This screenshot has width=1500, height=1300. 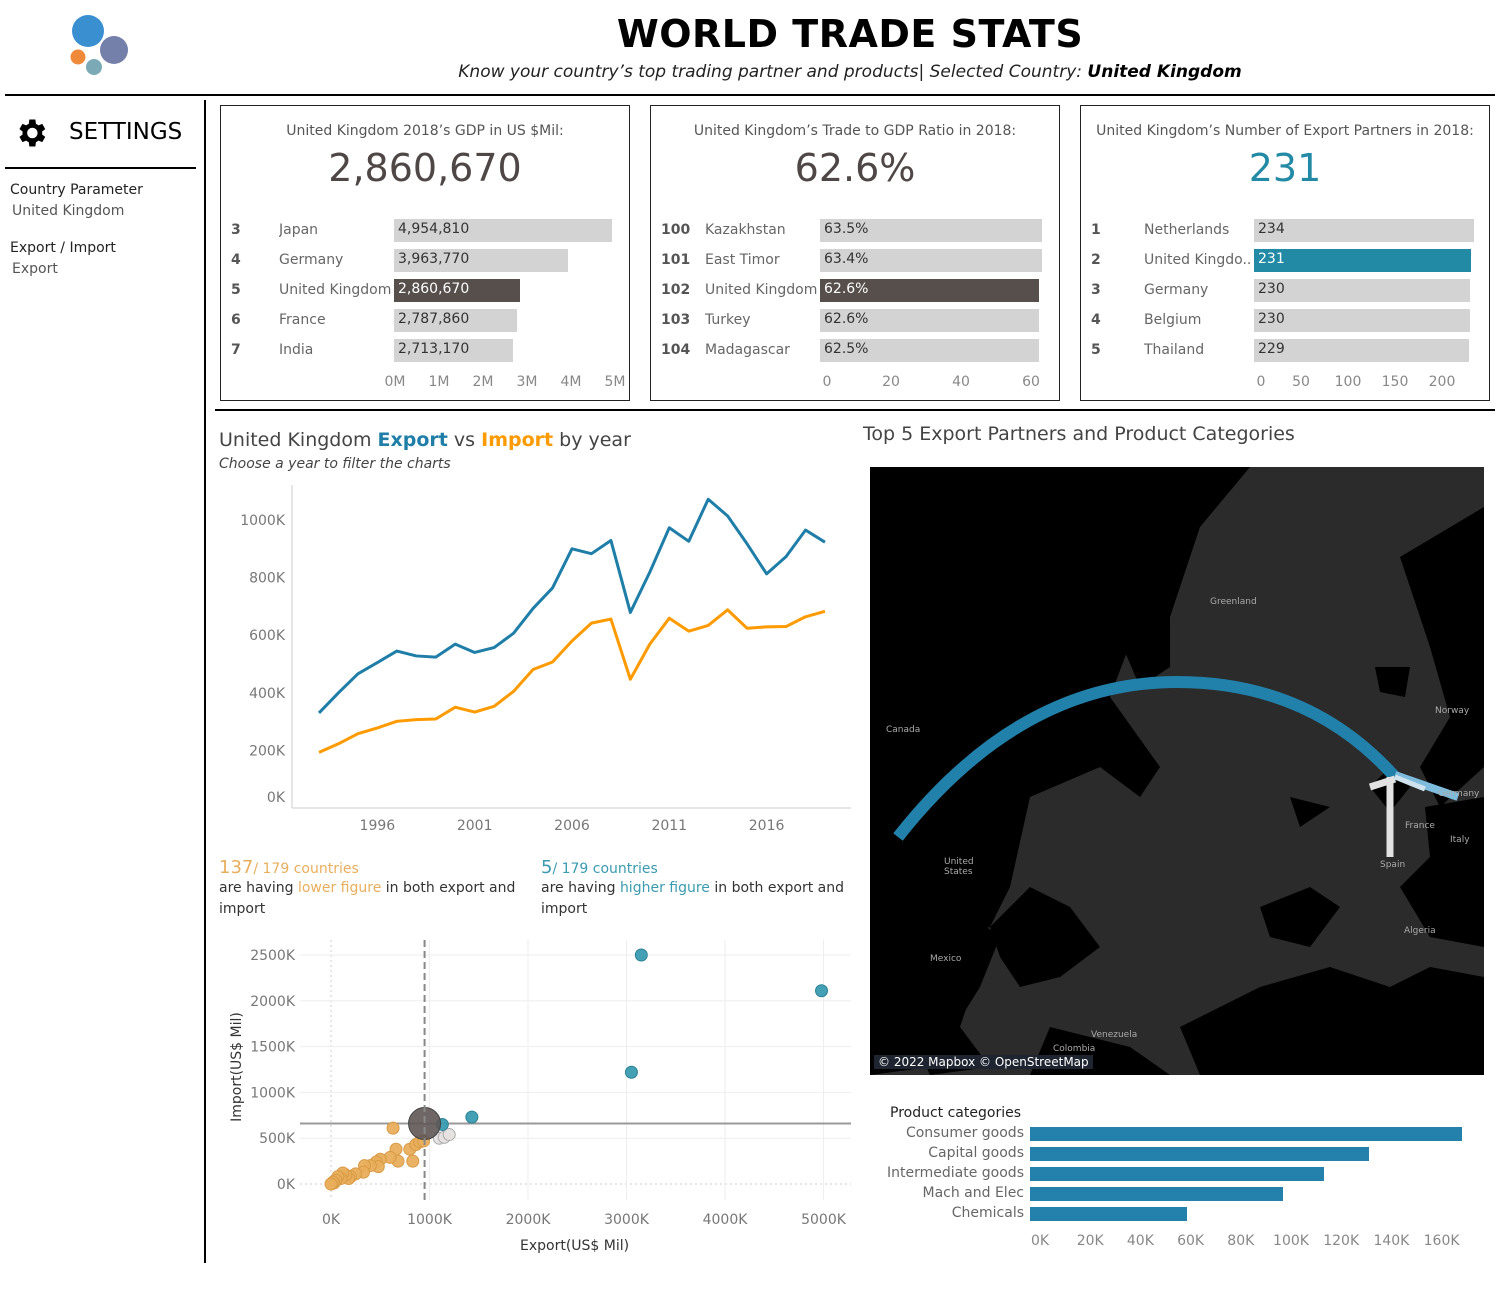 What do you see at coordinates (277, 1139) in the screenshot?
I see `y-tick-label: 500K` at bounding box center [277, 1139].